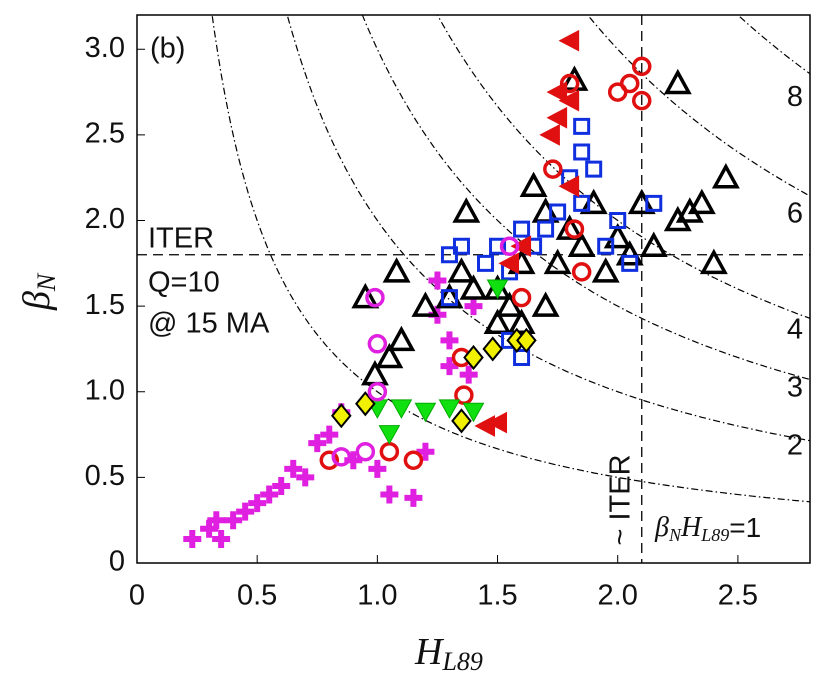  Describe the element at coordinates (105, 305) in the screenshot. I see `y-tick-label: 1.5` at that location.